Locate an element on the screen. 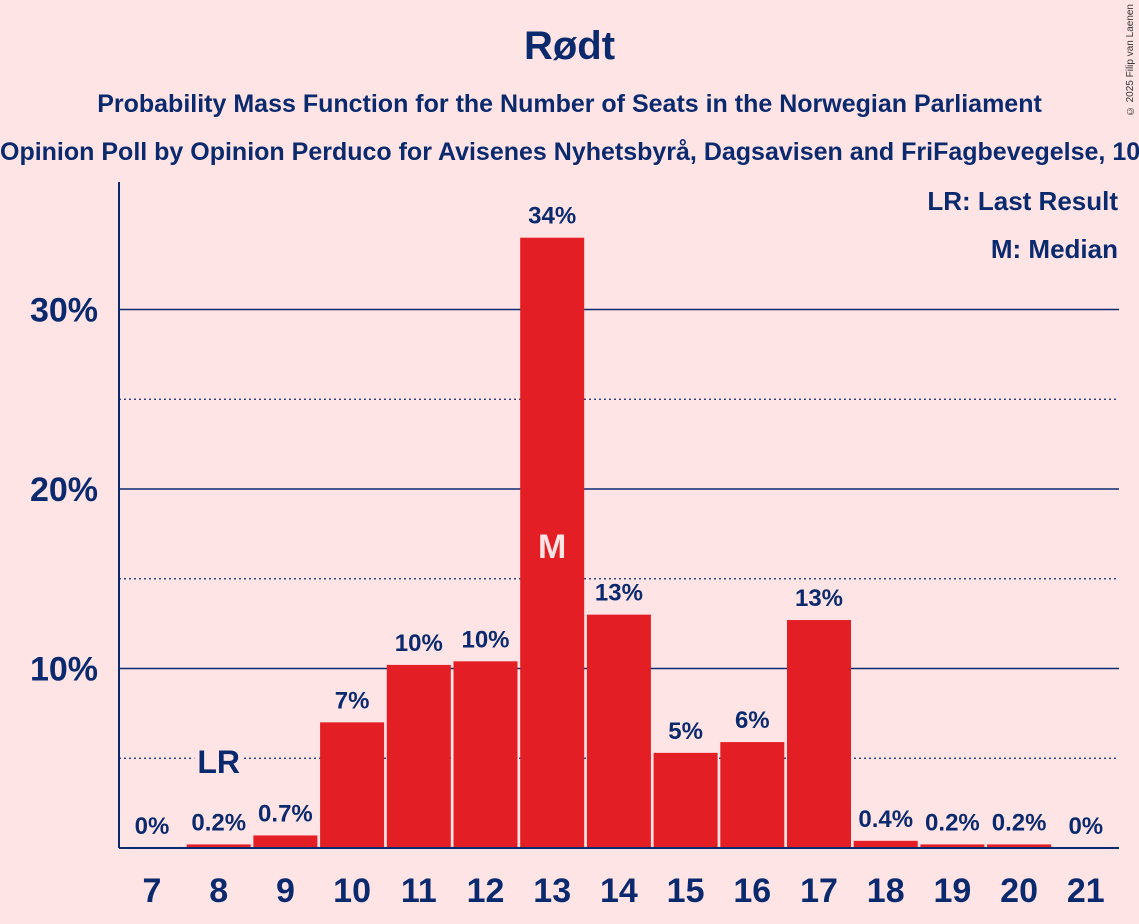 This screenshot has width=1139, height=924. legend: LR: Last Result M: Median is located at coordinates (1022, 225).